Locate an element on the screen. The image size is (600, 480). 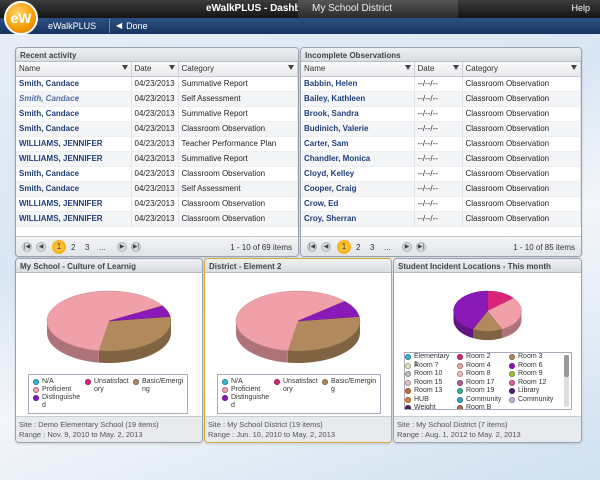
table-row: Crow, Ed --/--/-- Classroom Observation is located at coordinates (441, 204).